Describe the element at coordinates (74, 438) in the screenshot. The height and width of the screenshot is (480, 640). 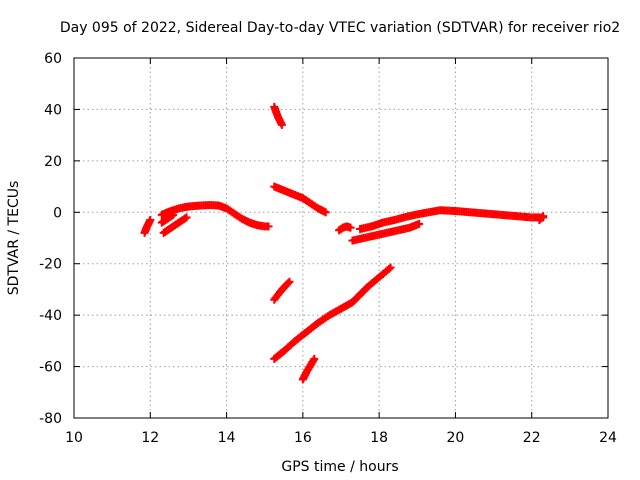
I see `x-tick-label: 10` at that location.